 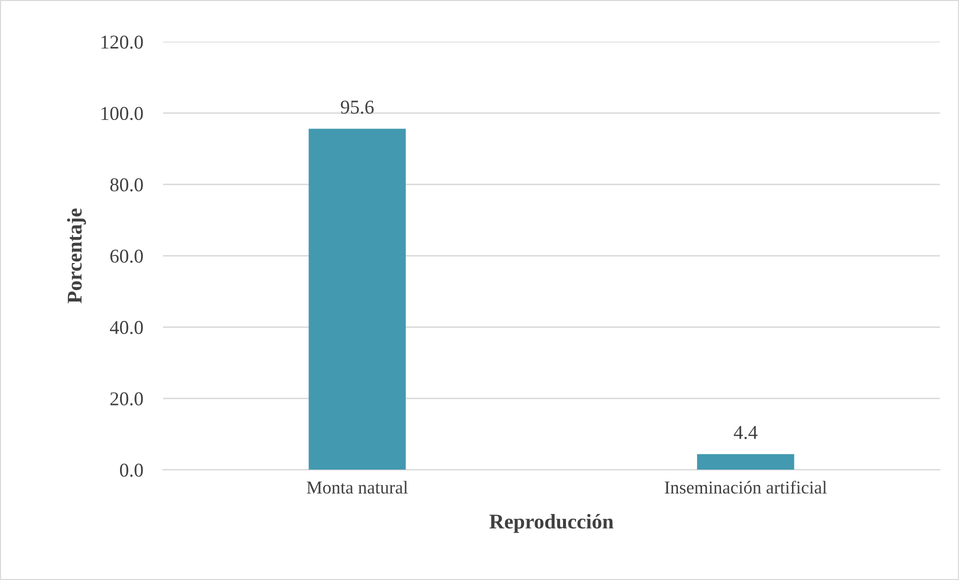 I want to click on data-label: 4.4, so click(x=746, y=433).